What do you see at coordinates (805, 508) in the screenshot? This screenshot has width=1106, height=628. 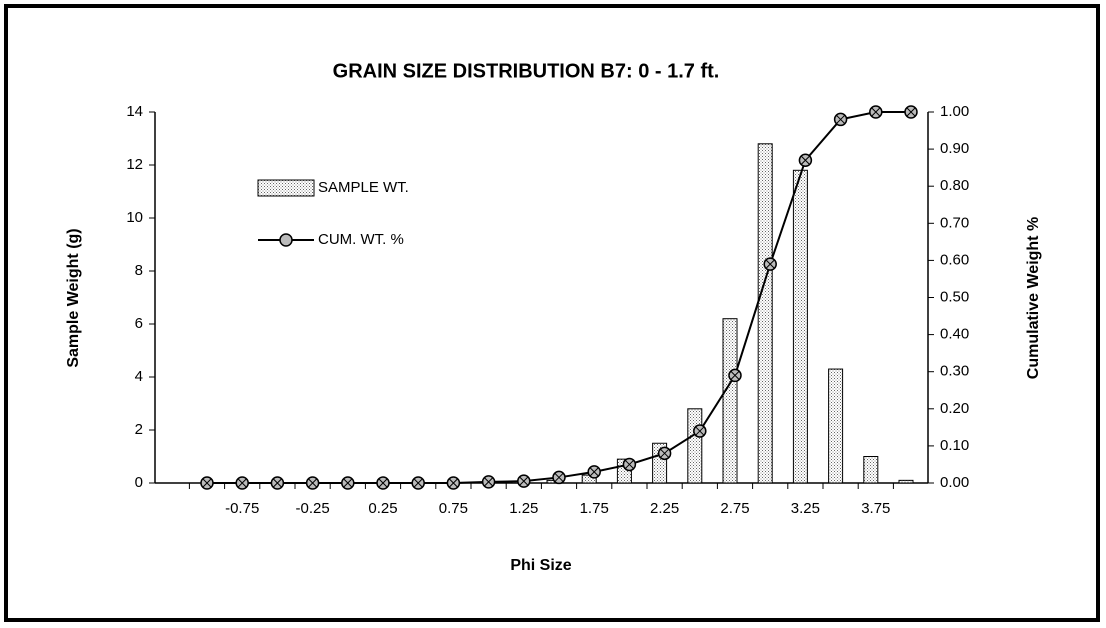 I see `x-tick-label: 3.25` at bounding box center [805, 508].